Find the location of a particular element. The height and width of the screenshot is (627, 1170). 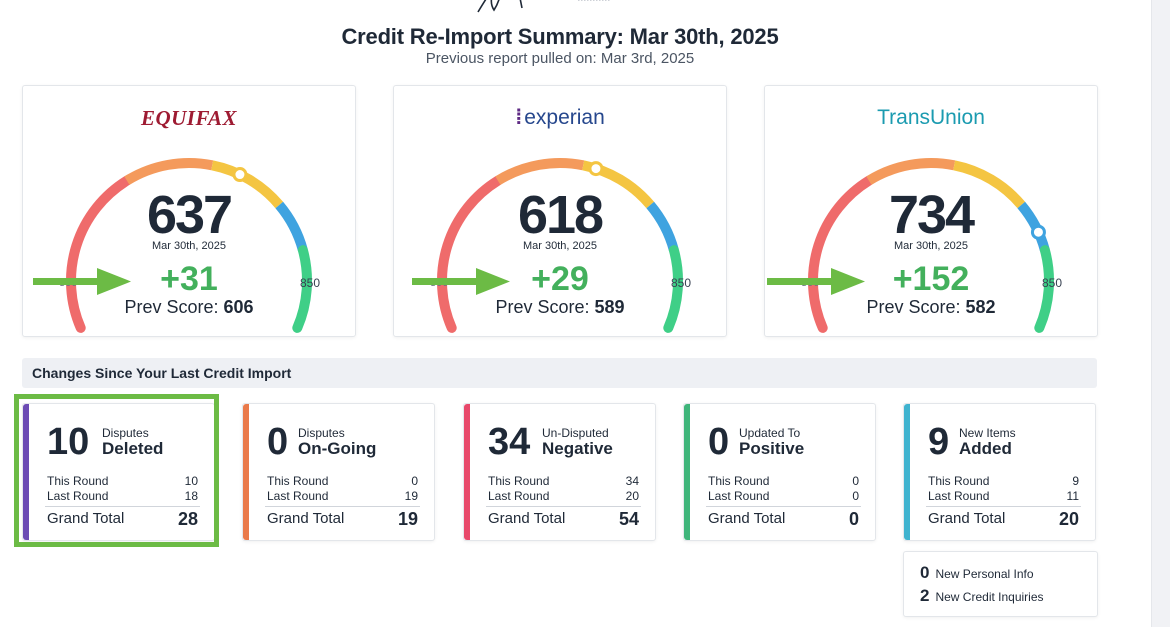

last-round-row: Last Round 19 is located at coordinates (342, 496).